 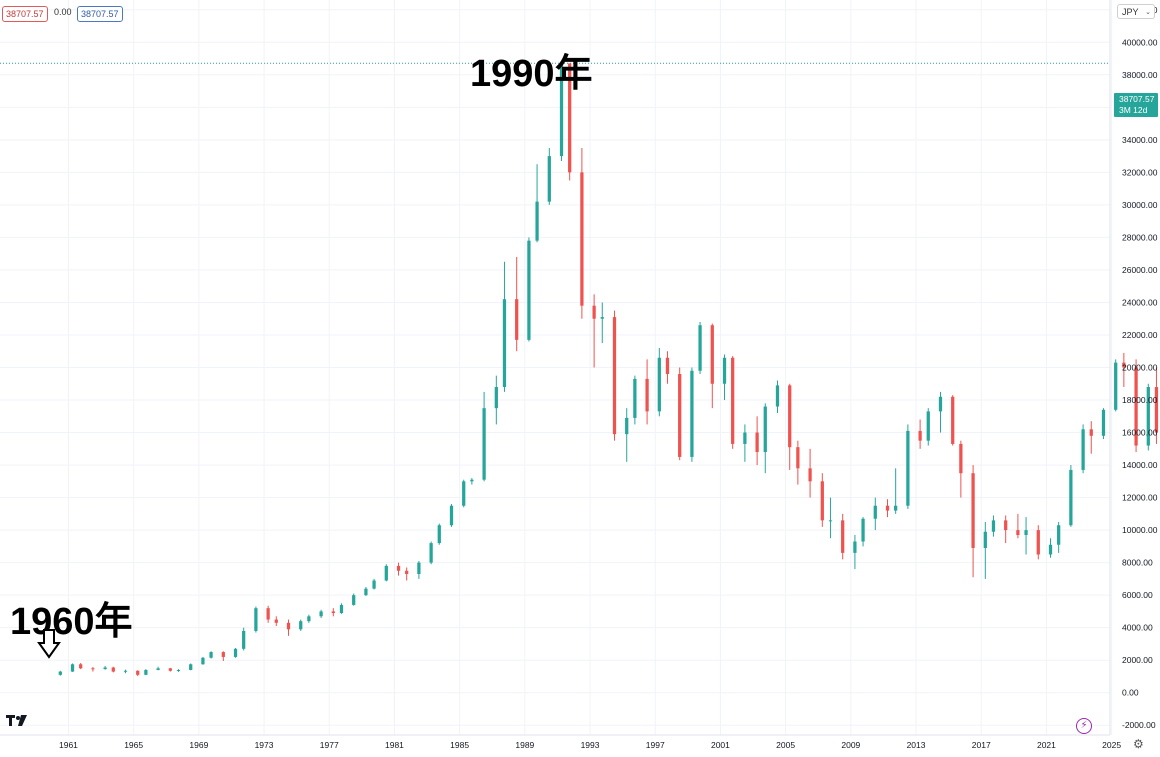 I want to click on tradingview-logo-icon, so click(x=17, y=722).